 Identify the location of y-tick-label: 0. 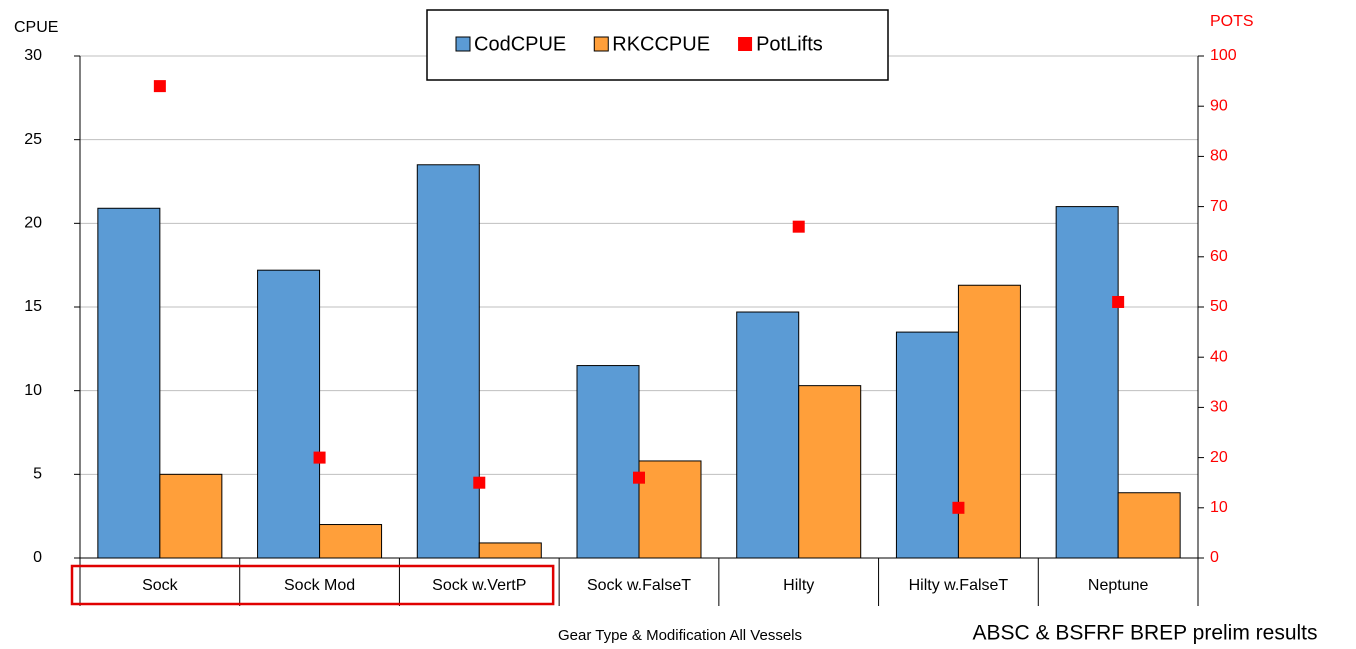
(37, 557).